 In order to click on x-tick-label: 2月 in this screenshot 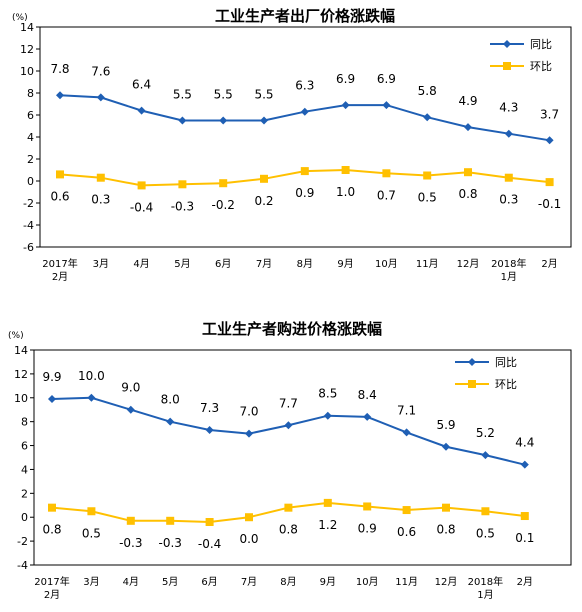, I will do `click(549, 264)`.